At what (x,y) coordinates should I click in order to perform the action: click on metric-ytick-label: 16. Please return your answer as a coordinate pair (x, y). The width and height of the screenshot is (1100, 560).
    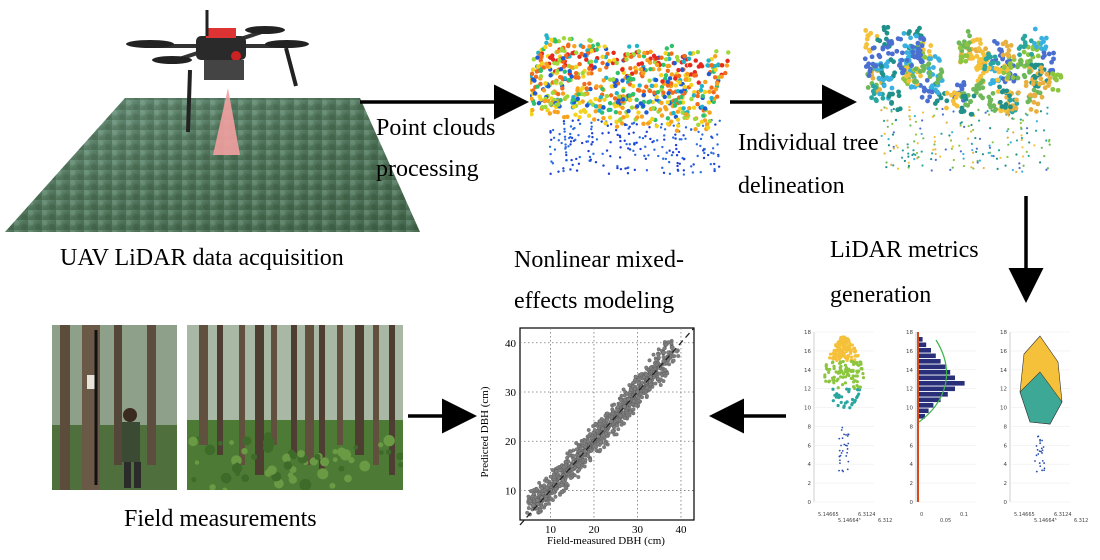
    Looking at the image, I should click on (1003, 352).